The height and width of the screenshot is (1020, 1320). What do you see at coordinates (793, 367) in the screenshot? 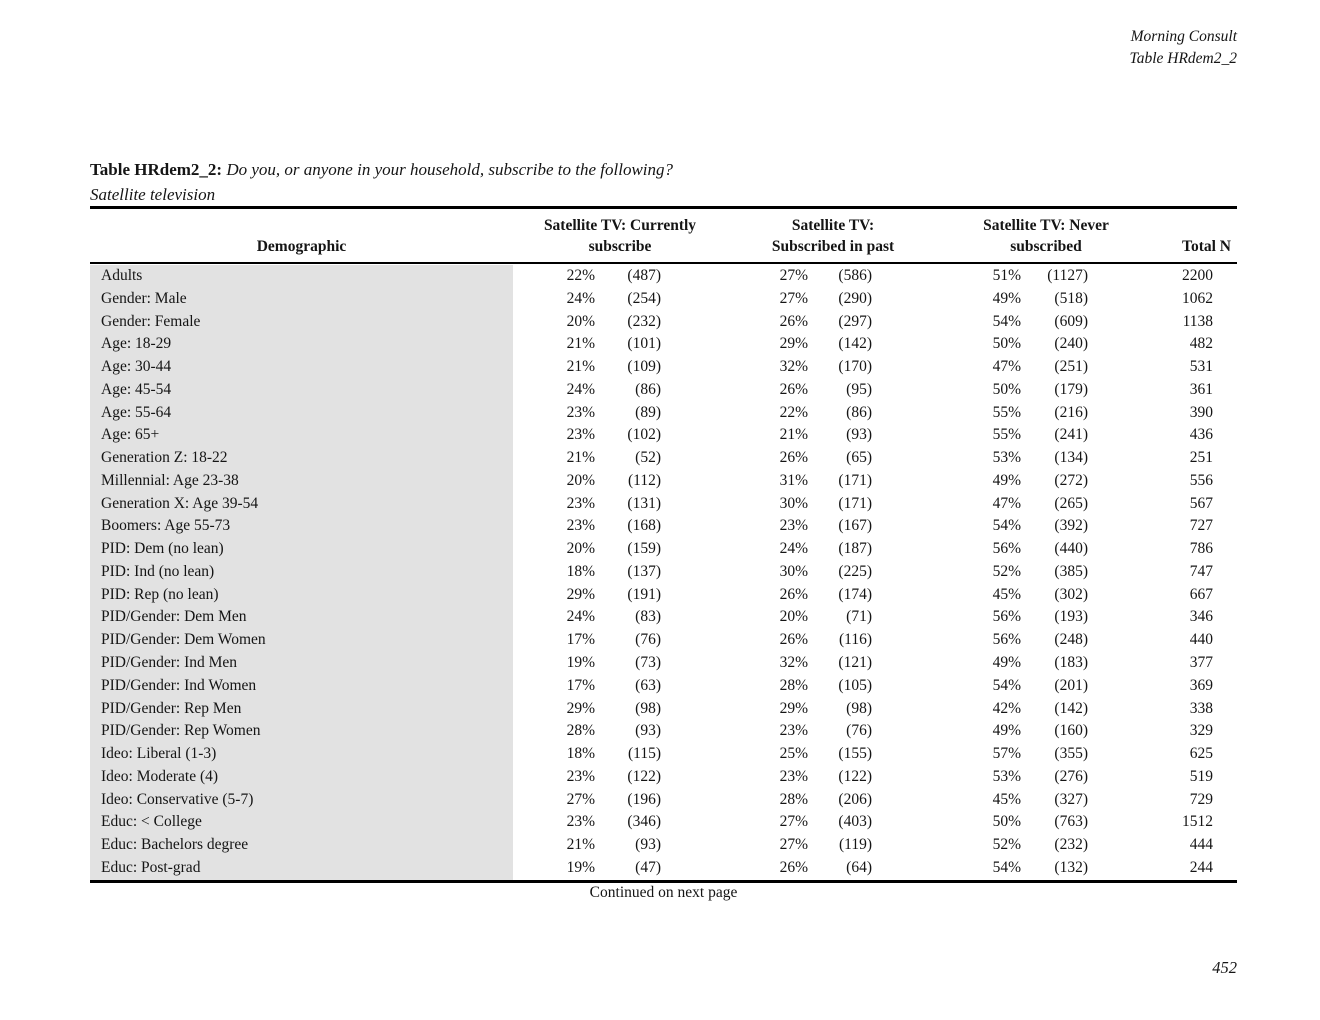
I see `pct-subscribed-past: 32%` at bounding box center [793, 367].